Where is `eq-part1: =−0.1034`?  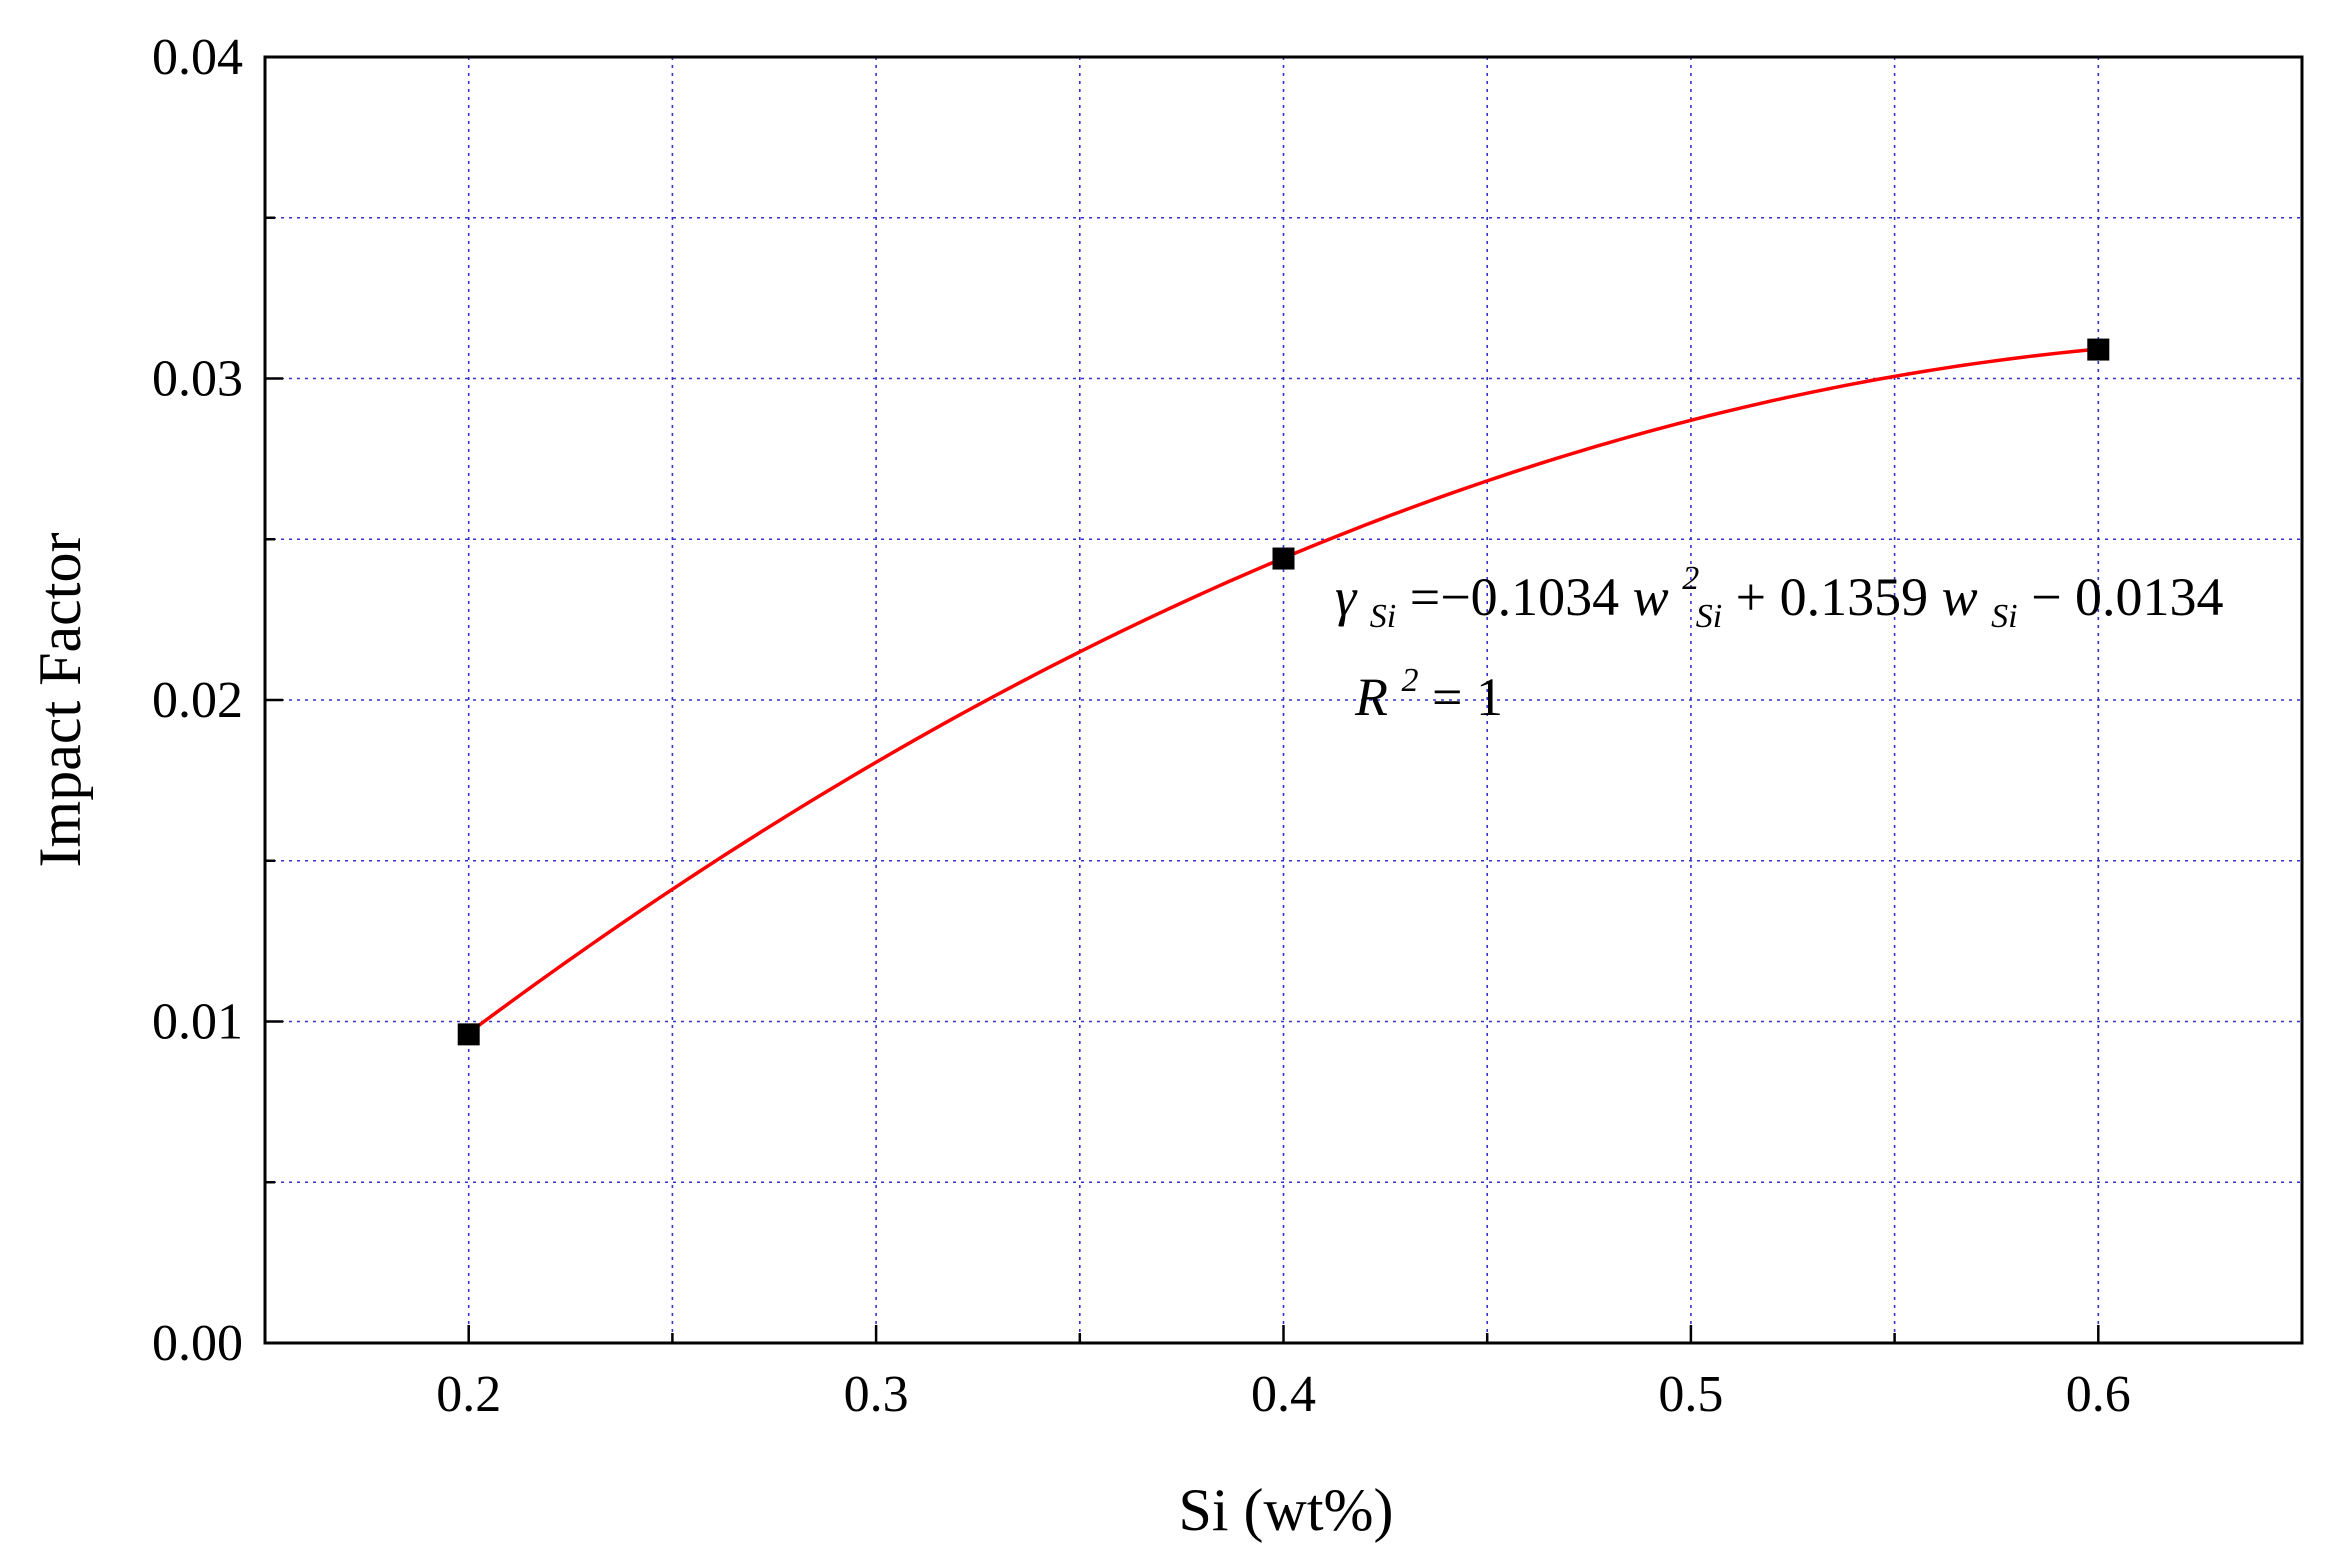
eq-part1: =−0.1034 is located at coordinates (1514, 597).